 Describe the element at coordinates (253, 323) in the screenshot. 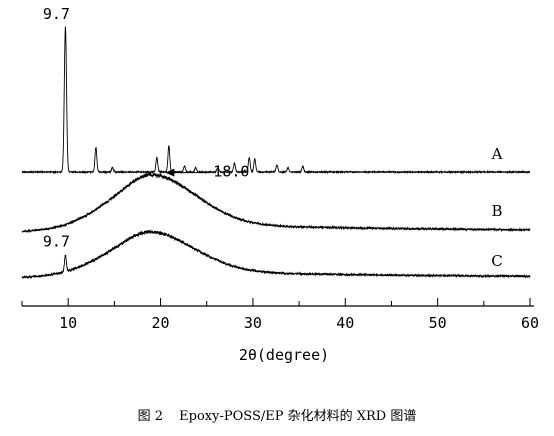

I see `x-tick-label: 30` at that location.